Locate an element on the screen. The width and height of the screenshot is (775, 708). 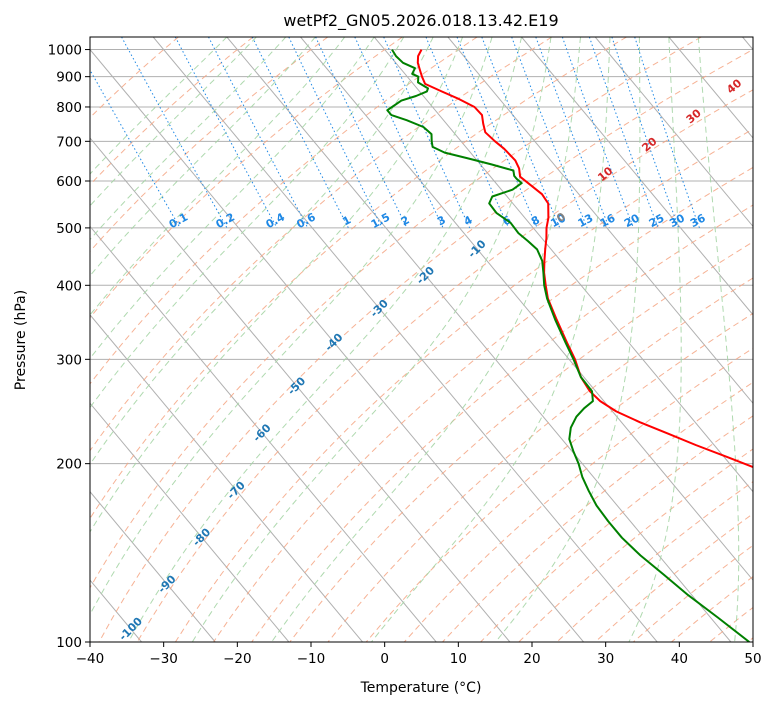
x-tick-label: 10 is located at coordinates (458, 659).